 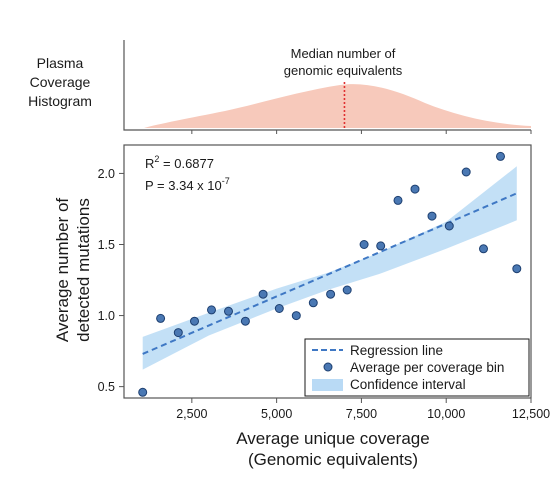 What do you see at coordinates (60, 63) in the screenshot?
I see `histogram-label-line-1: Plasma` at bounding box center [60, 63].